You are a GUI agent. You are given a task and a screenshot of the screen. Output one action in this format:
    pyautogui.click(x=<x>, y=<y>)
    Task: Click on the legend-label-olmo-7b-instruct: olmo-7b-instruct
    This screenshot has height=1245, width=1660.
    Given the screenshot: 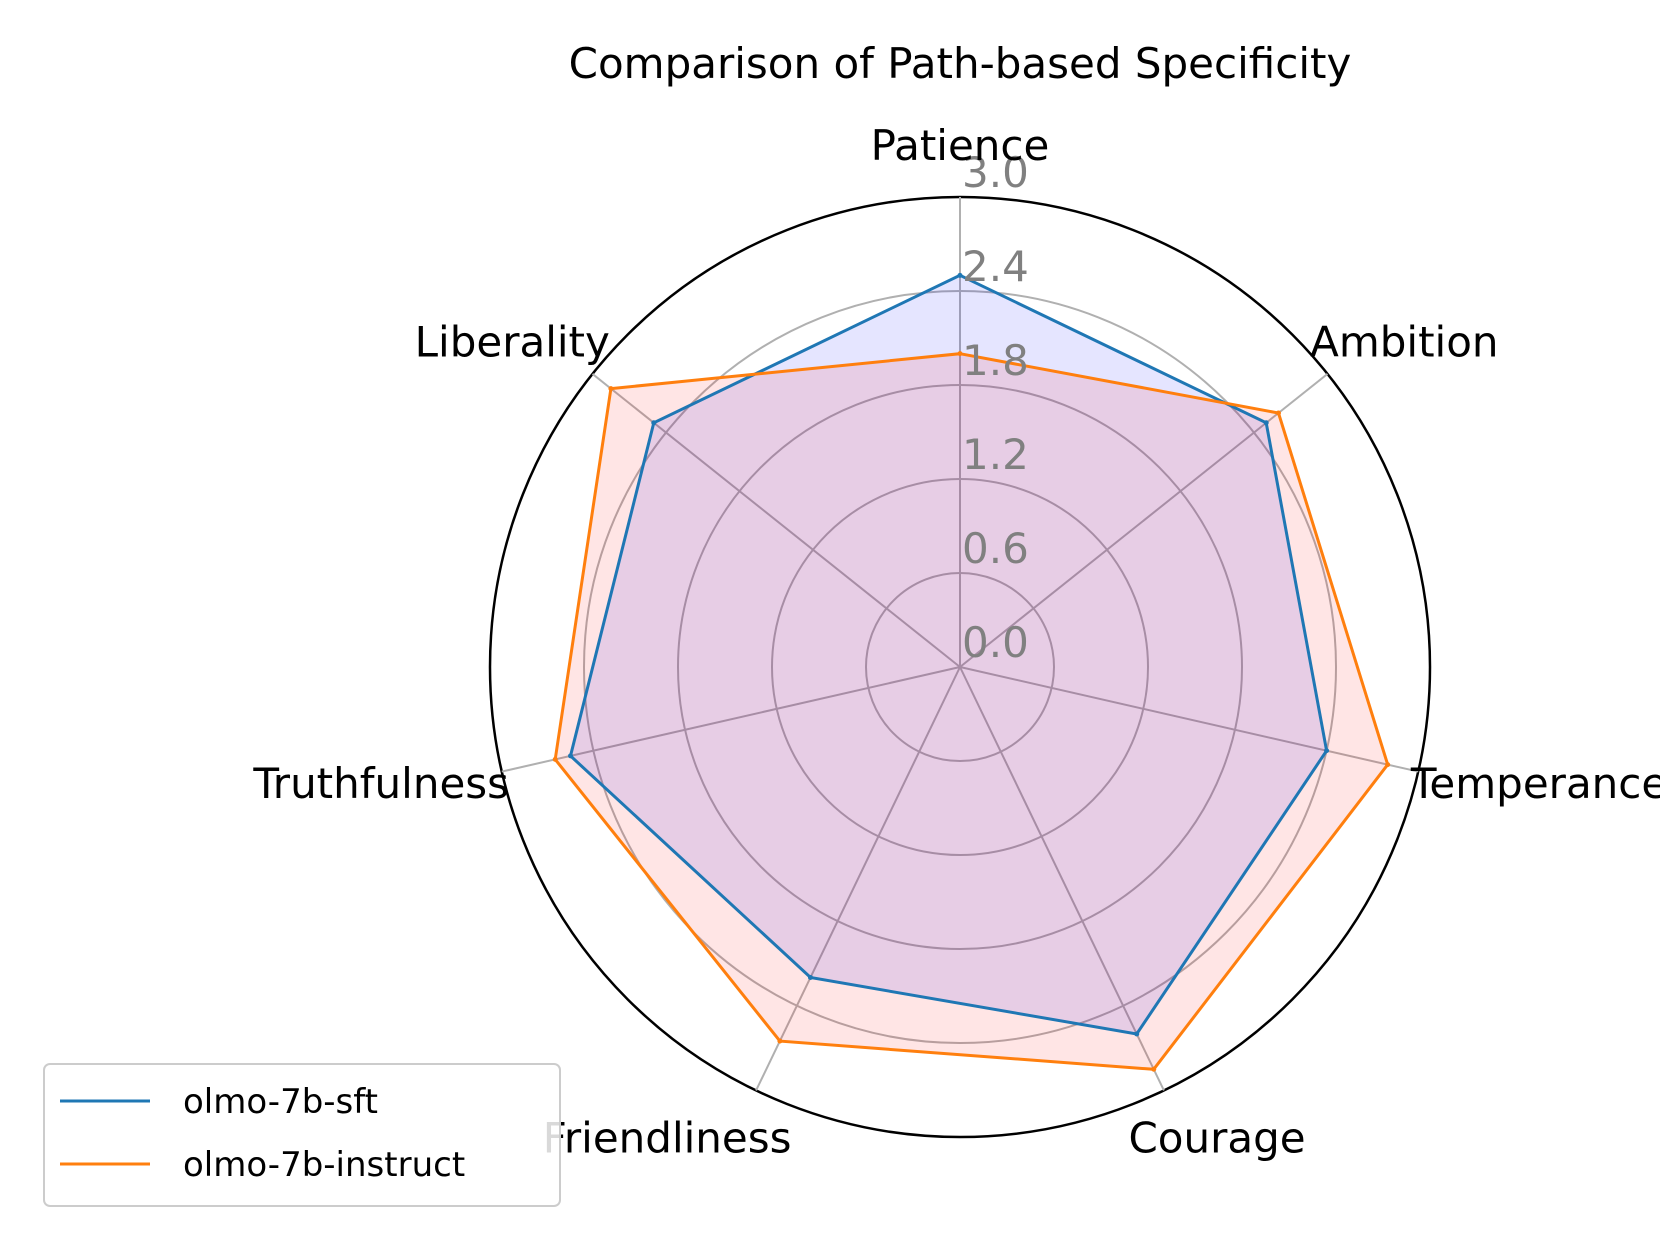 What is the action you would take?
    pyautogui.click(x=324, y=1165)
    